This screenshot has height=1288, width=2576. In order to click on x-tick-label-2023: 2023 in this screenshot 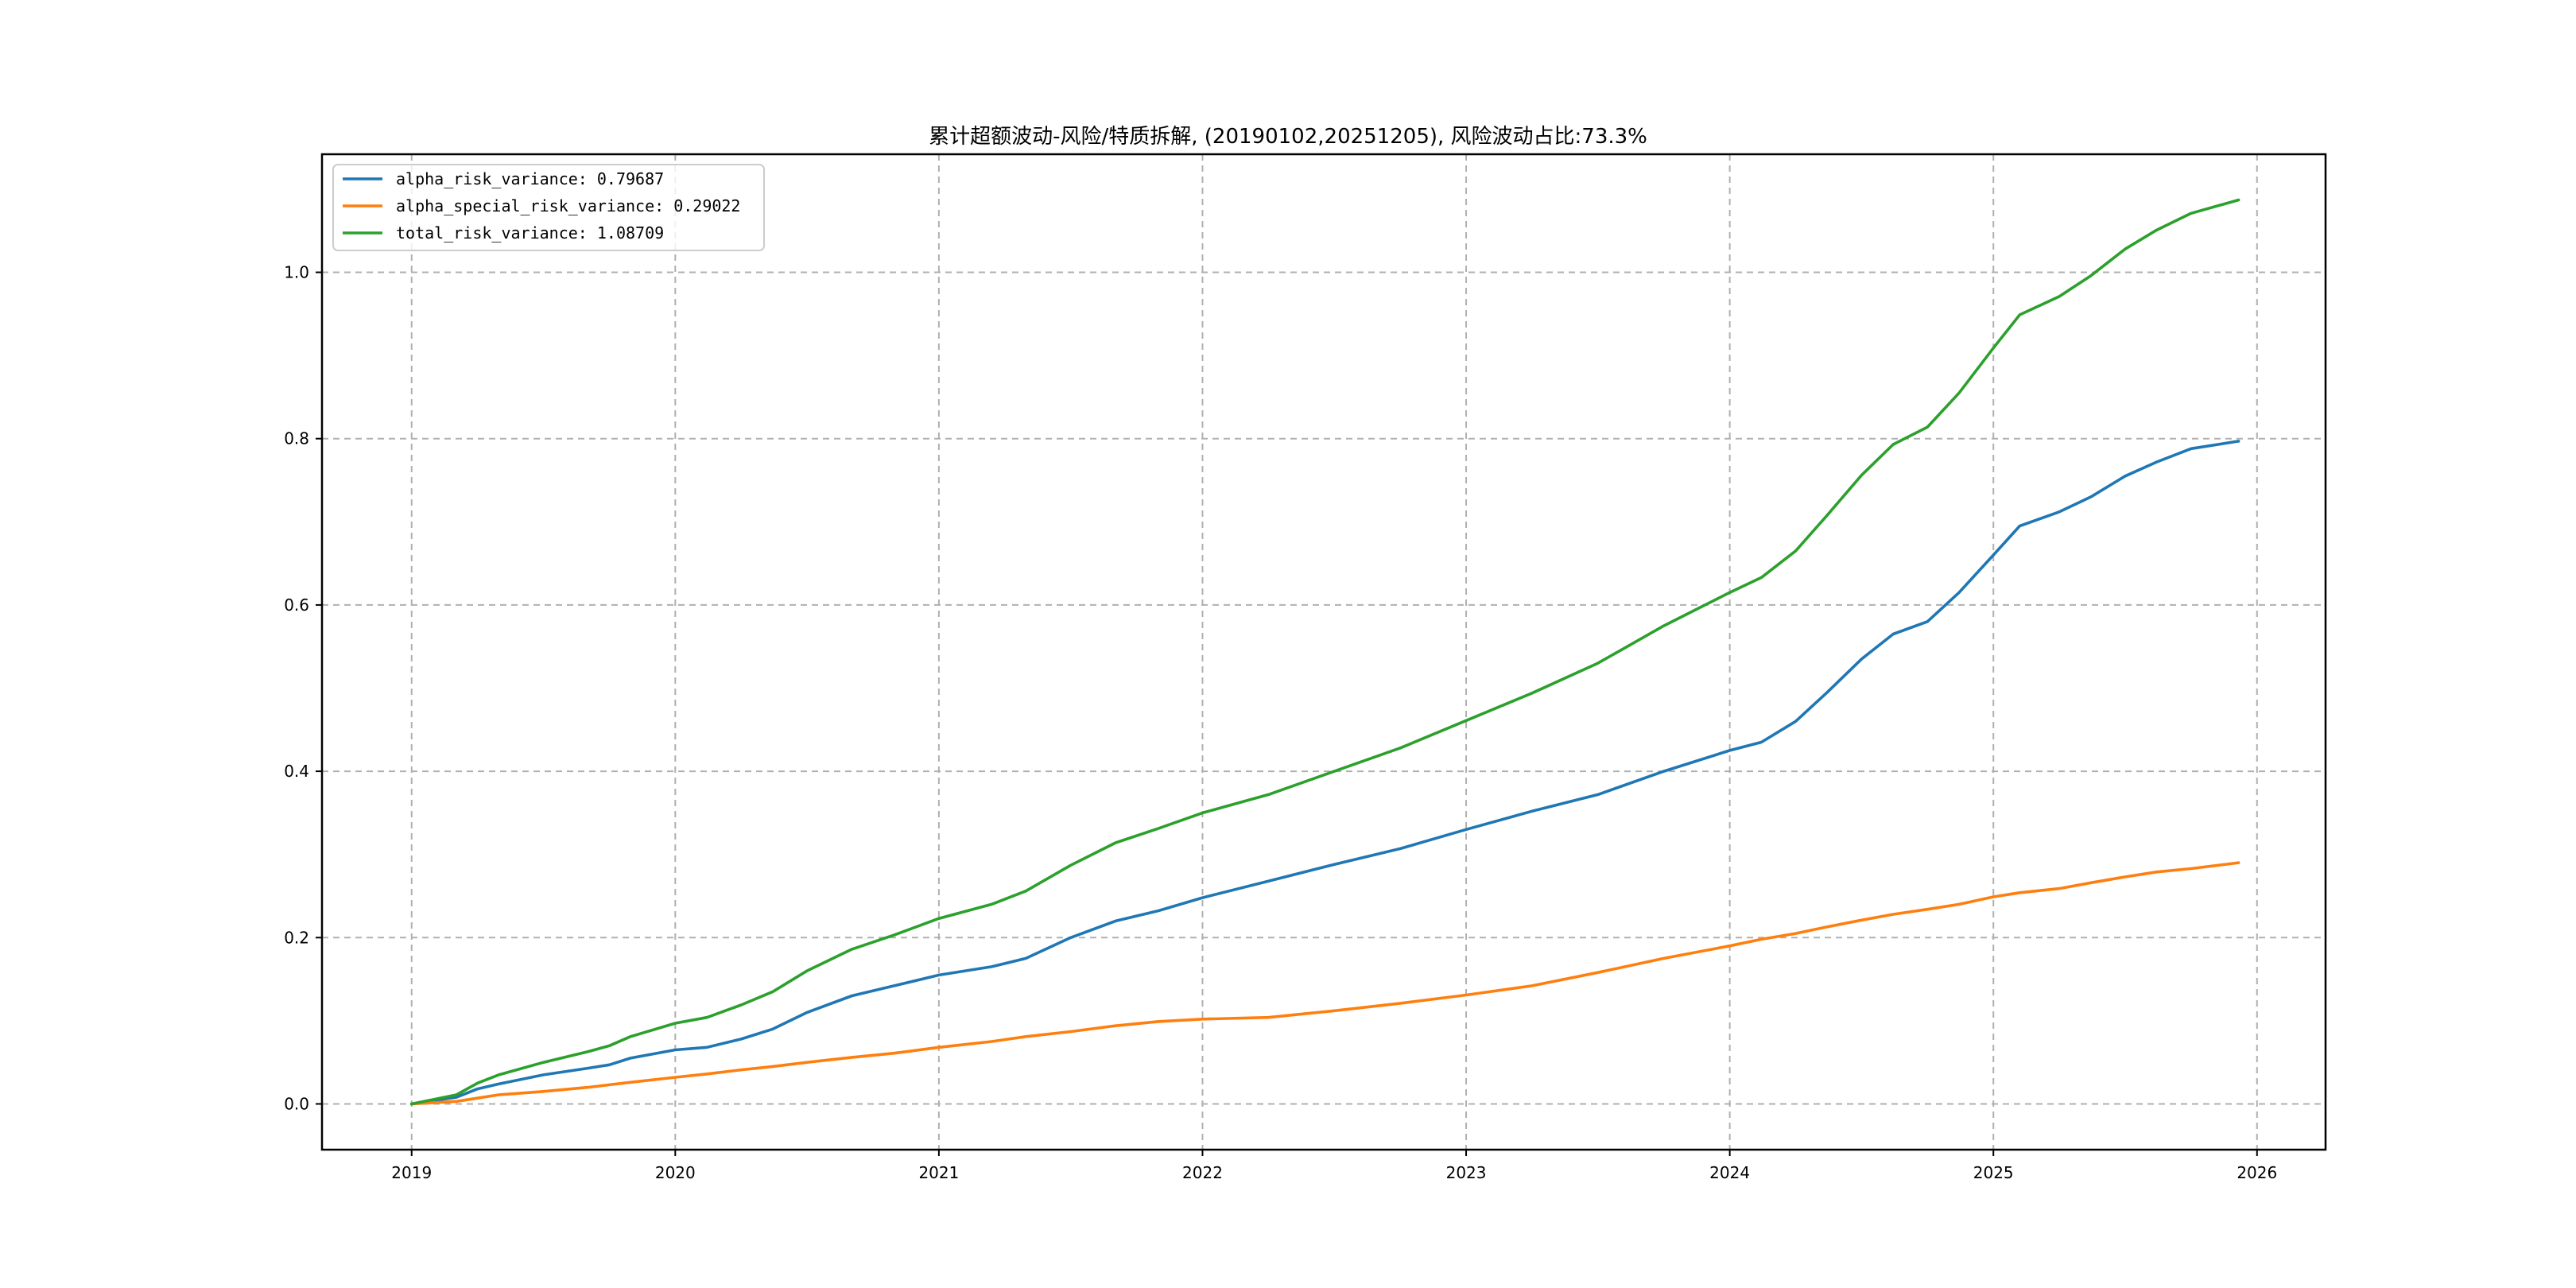, I will do `click(1466, 1172)`.